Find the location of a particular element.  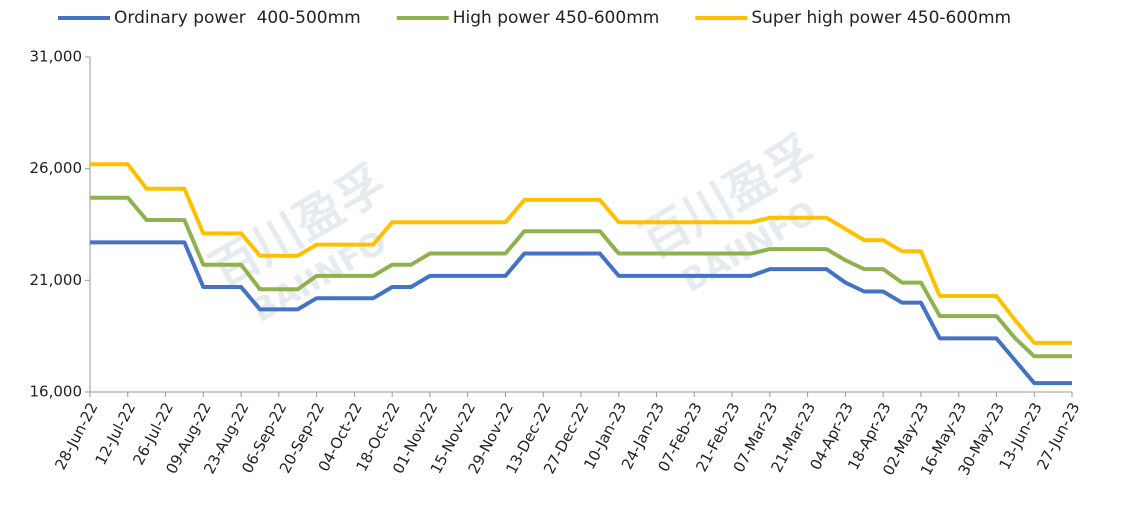

y-tick-label: 21,000 is located at coordinates (56, 280).